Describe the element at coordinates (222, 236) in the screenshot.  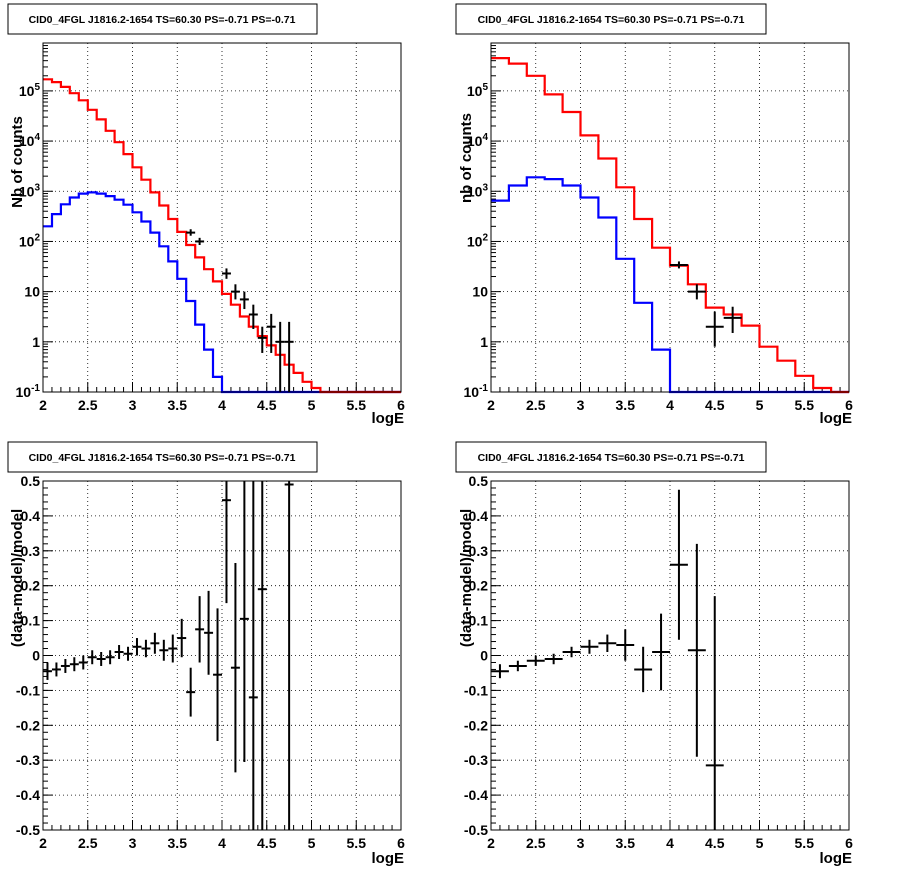
I see `model-total-histogram` at that location.